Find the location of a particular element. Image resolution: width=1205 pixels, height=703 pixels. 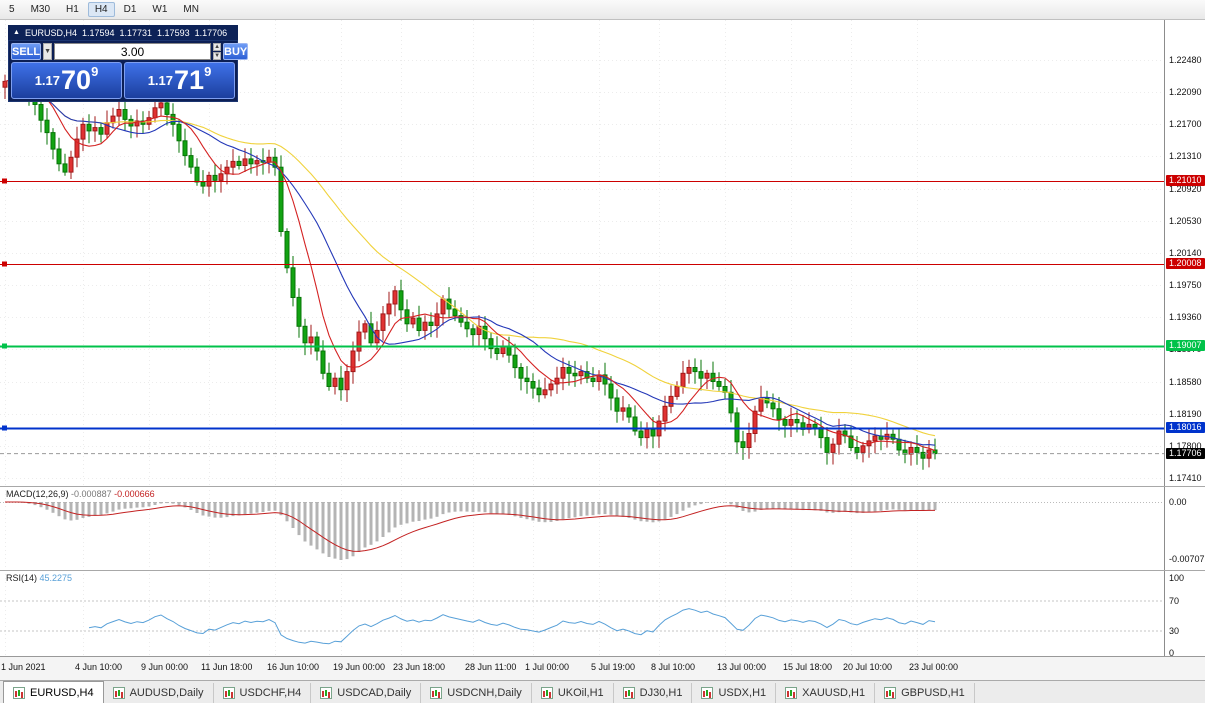

buy-price-display: 1.17 71 9 is located at coordinates (179, 80).